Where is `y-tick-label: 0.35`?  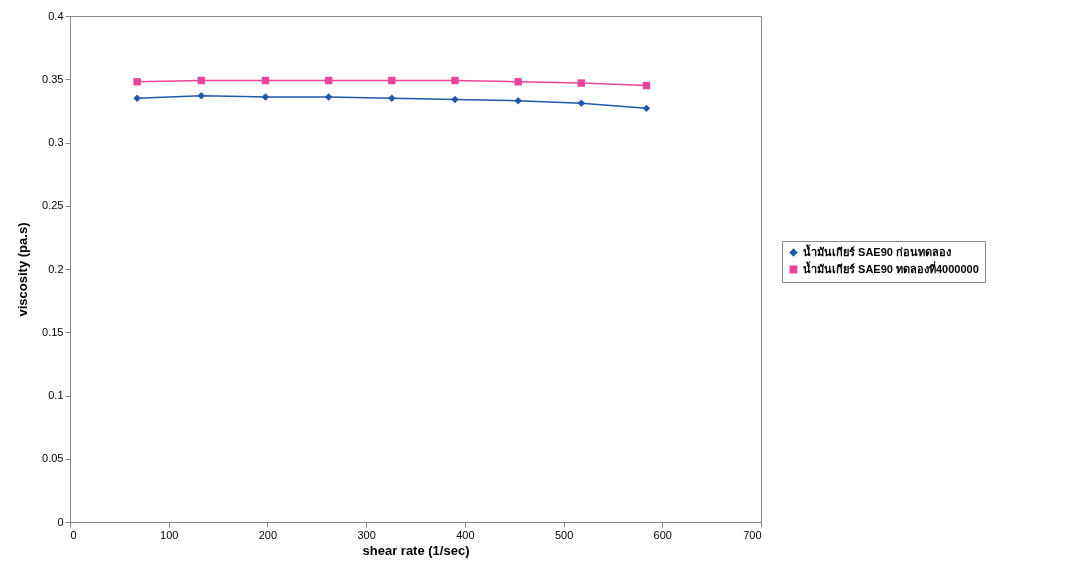 y-tick-label: 0.35 is located at coordinates (53, 78).